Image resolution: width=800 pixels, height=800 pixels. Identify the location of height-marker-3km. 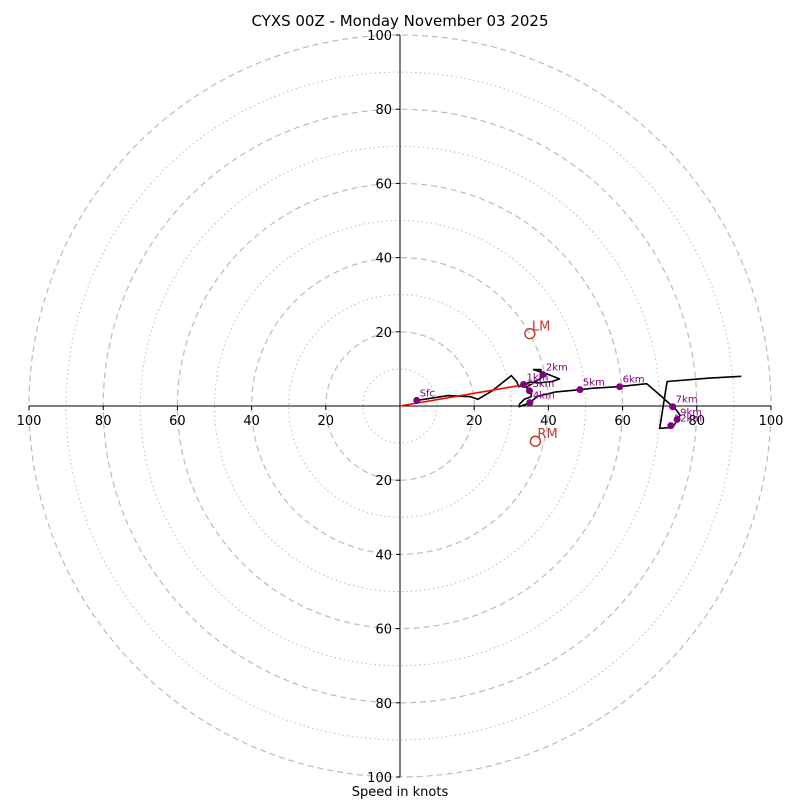
(529, 391).